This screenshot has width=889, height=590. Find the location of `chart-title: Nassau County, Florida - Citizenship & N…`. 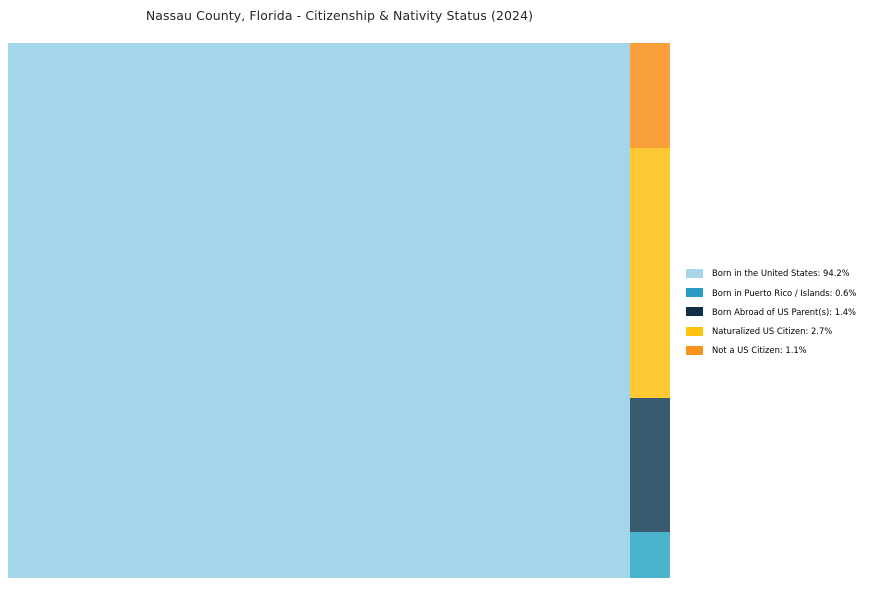

chart-title: Nassau County, Florida - Citizenship & N… is located at coordinates (339, 15).